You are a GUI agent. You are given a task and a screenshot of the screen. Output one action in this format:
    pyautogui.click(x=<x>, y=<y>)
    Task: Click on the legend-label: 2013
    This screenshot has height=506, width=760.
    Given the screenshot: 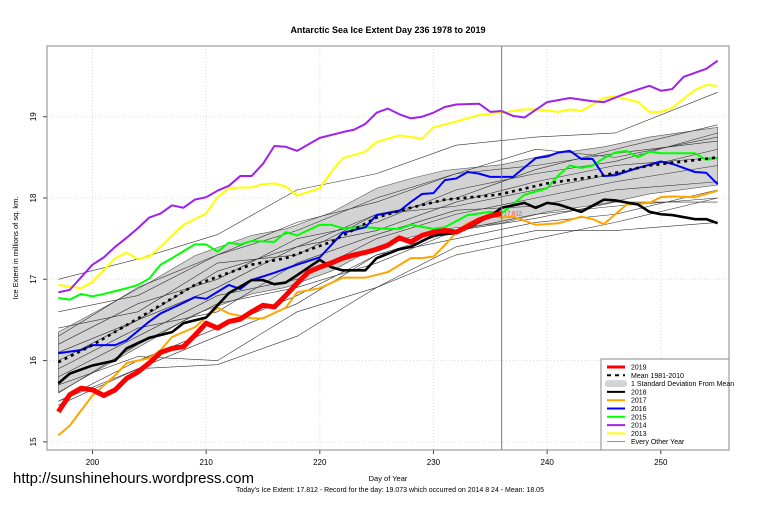 What is the action you would take?
    pyautogui.click(x=639, y=434)
    